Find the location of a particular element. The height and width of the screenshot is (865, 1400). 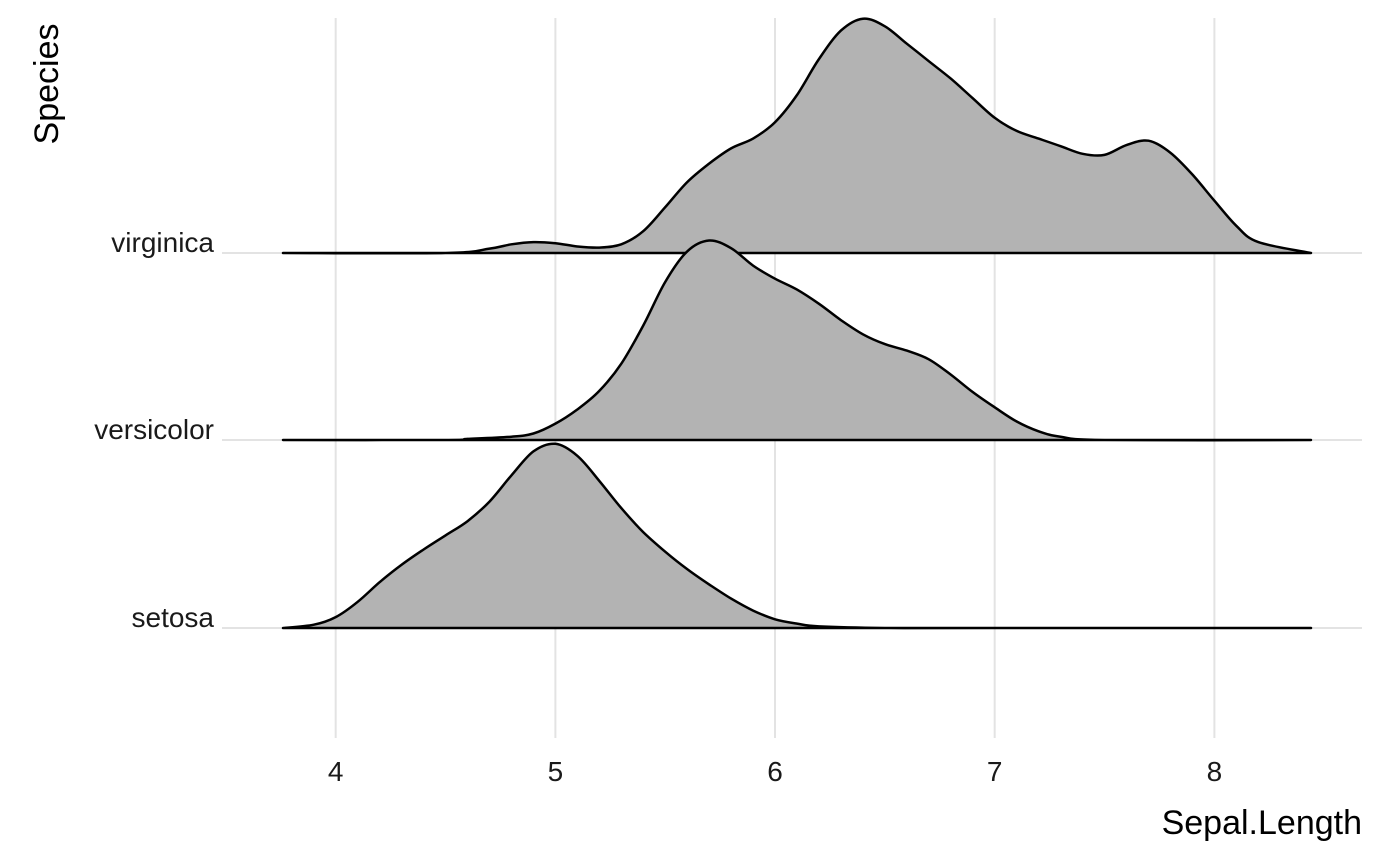

y-axis-title: Species is located at coordinates (47, 84).